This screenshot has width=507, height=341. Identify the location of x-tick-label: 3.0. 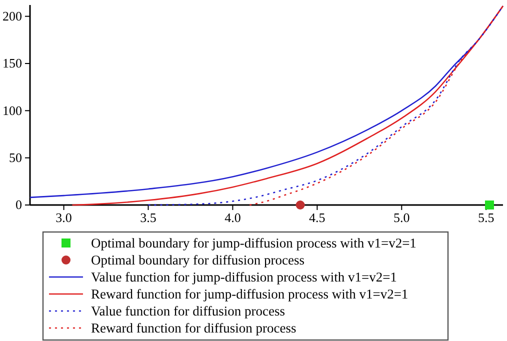
(64, 218).